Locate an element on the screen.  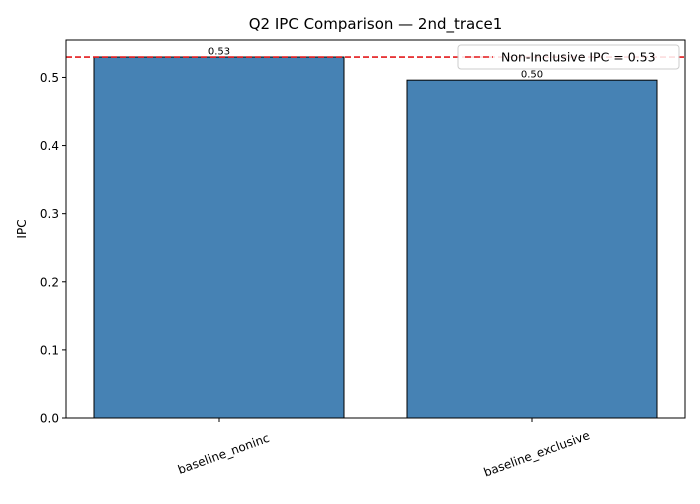
y-tick-label: 0.5 is located at coordinates (49, 78).